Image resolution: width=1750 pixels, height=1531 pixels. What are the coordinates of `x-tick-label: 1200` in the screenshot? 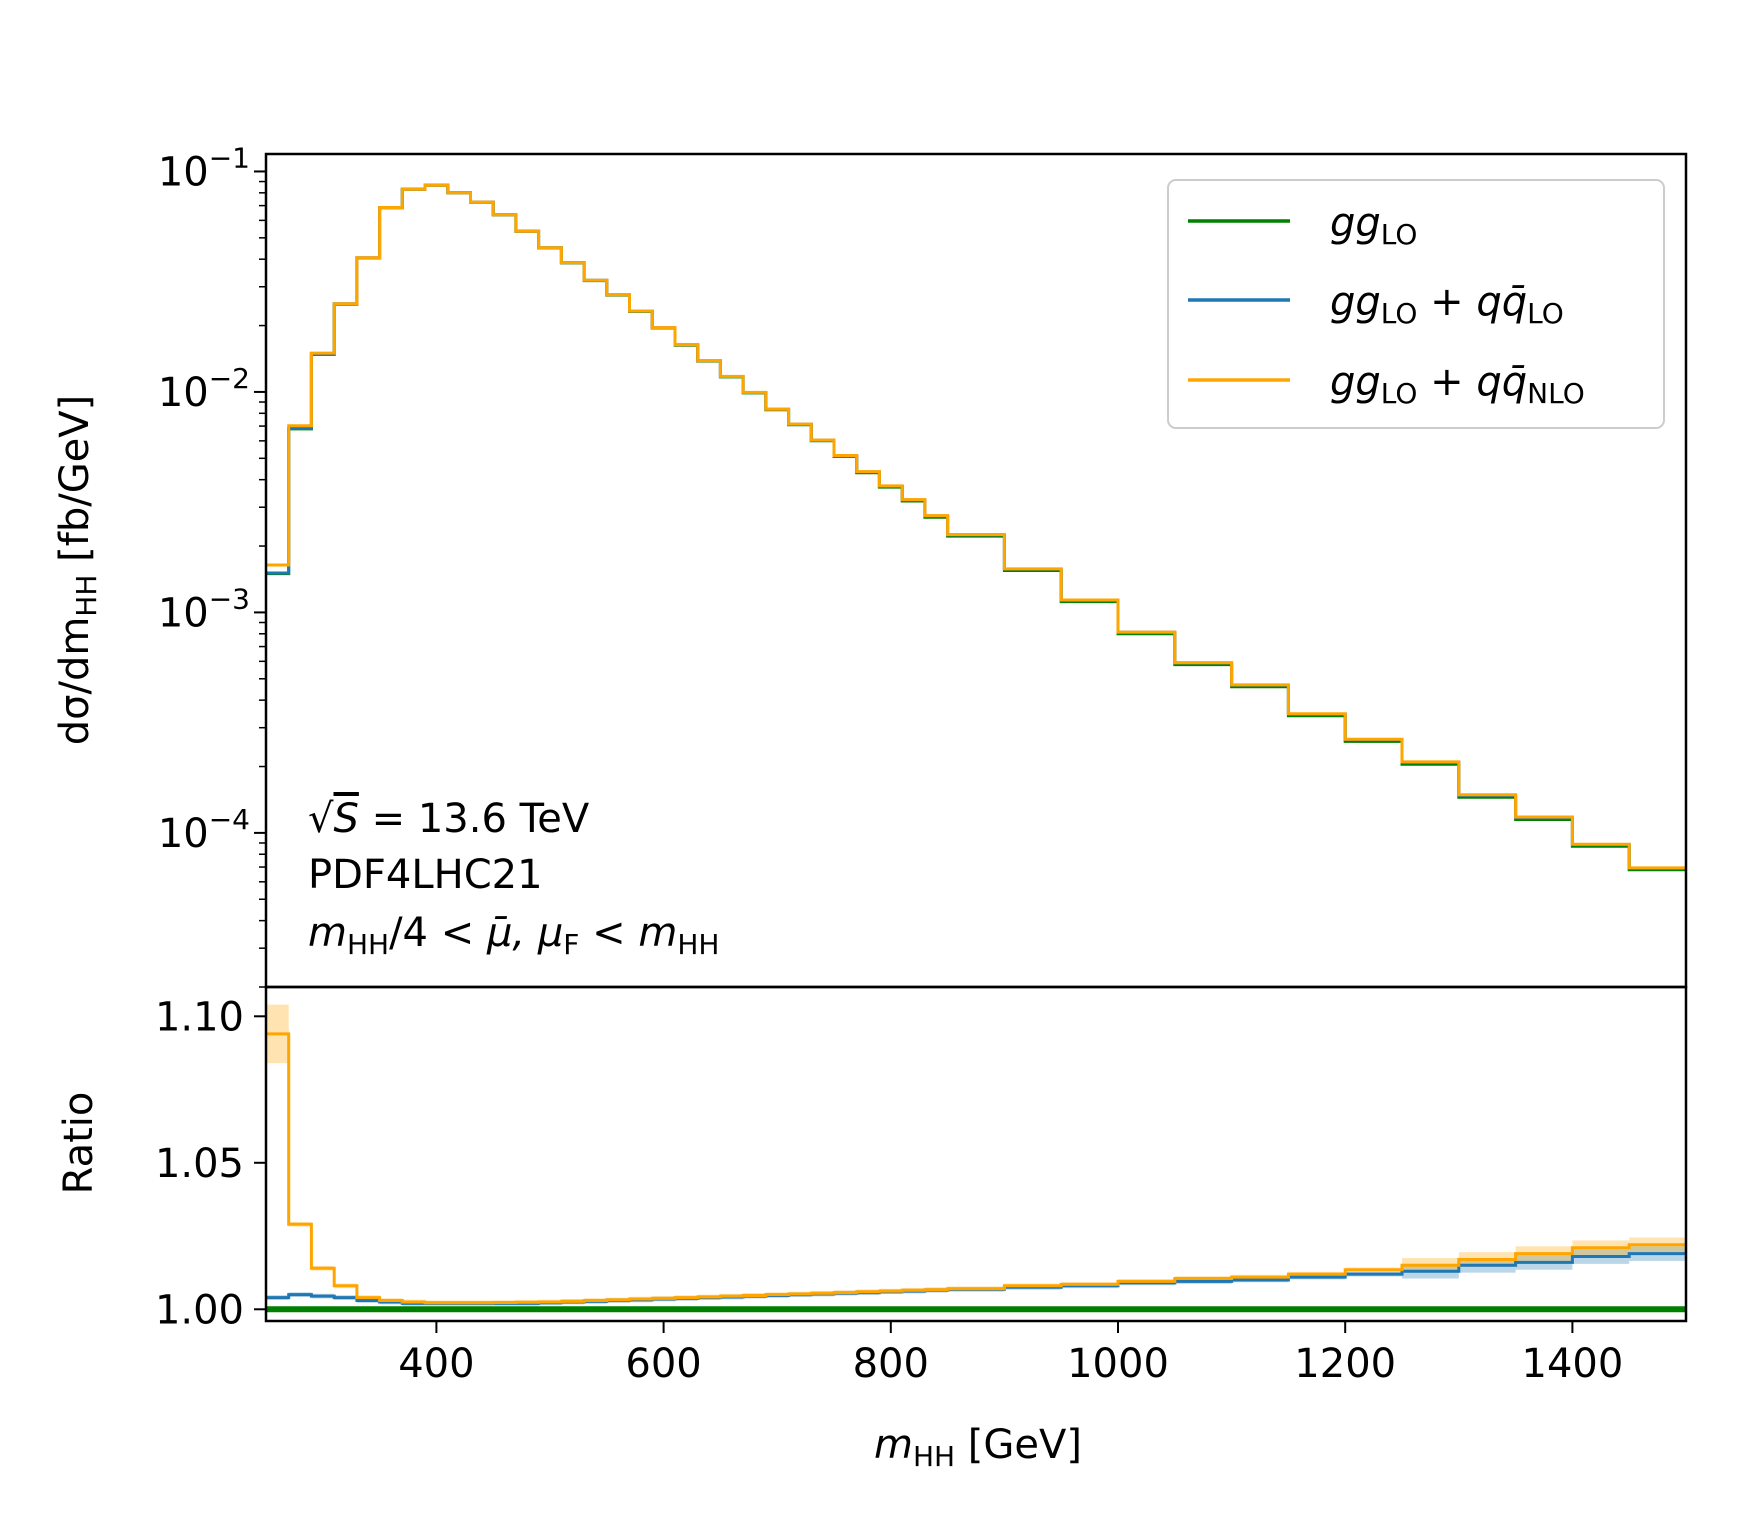 It's located at (1345, 1364).